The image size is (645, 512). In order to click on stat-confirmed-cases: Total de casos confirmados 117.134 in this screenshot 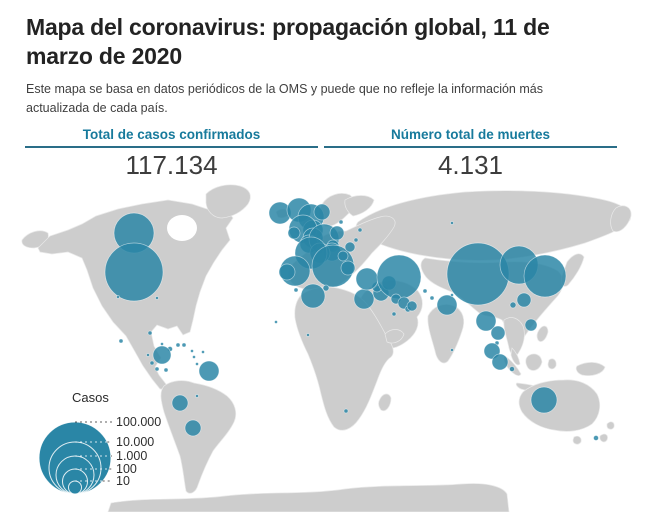, I will do `click(171, 154)`.